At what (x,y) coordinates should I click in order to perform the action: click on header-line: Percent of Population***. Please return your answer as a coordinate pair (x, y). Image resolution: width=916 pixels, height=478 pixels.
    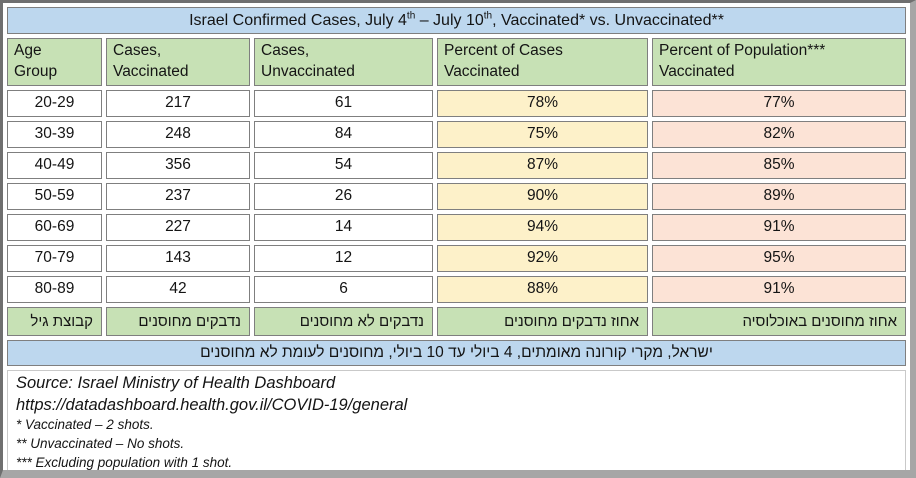
    Looking at the image, I should click on (742, 50).